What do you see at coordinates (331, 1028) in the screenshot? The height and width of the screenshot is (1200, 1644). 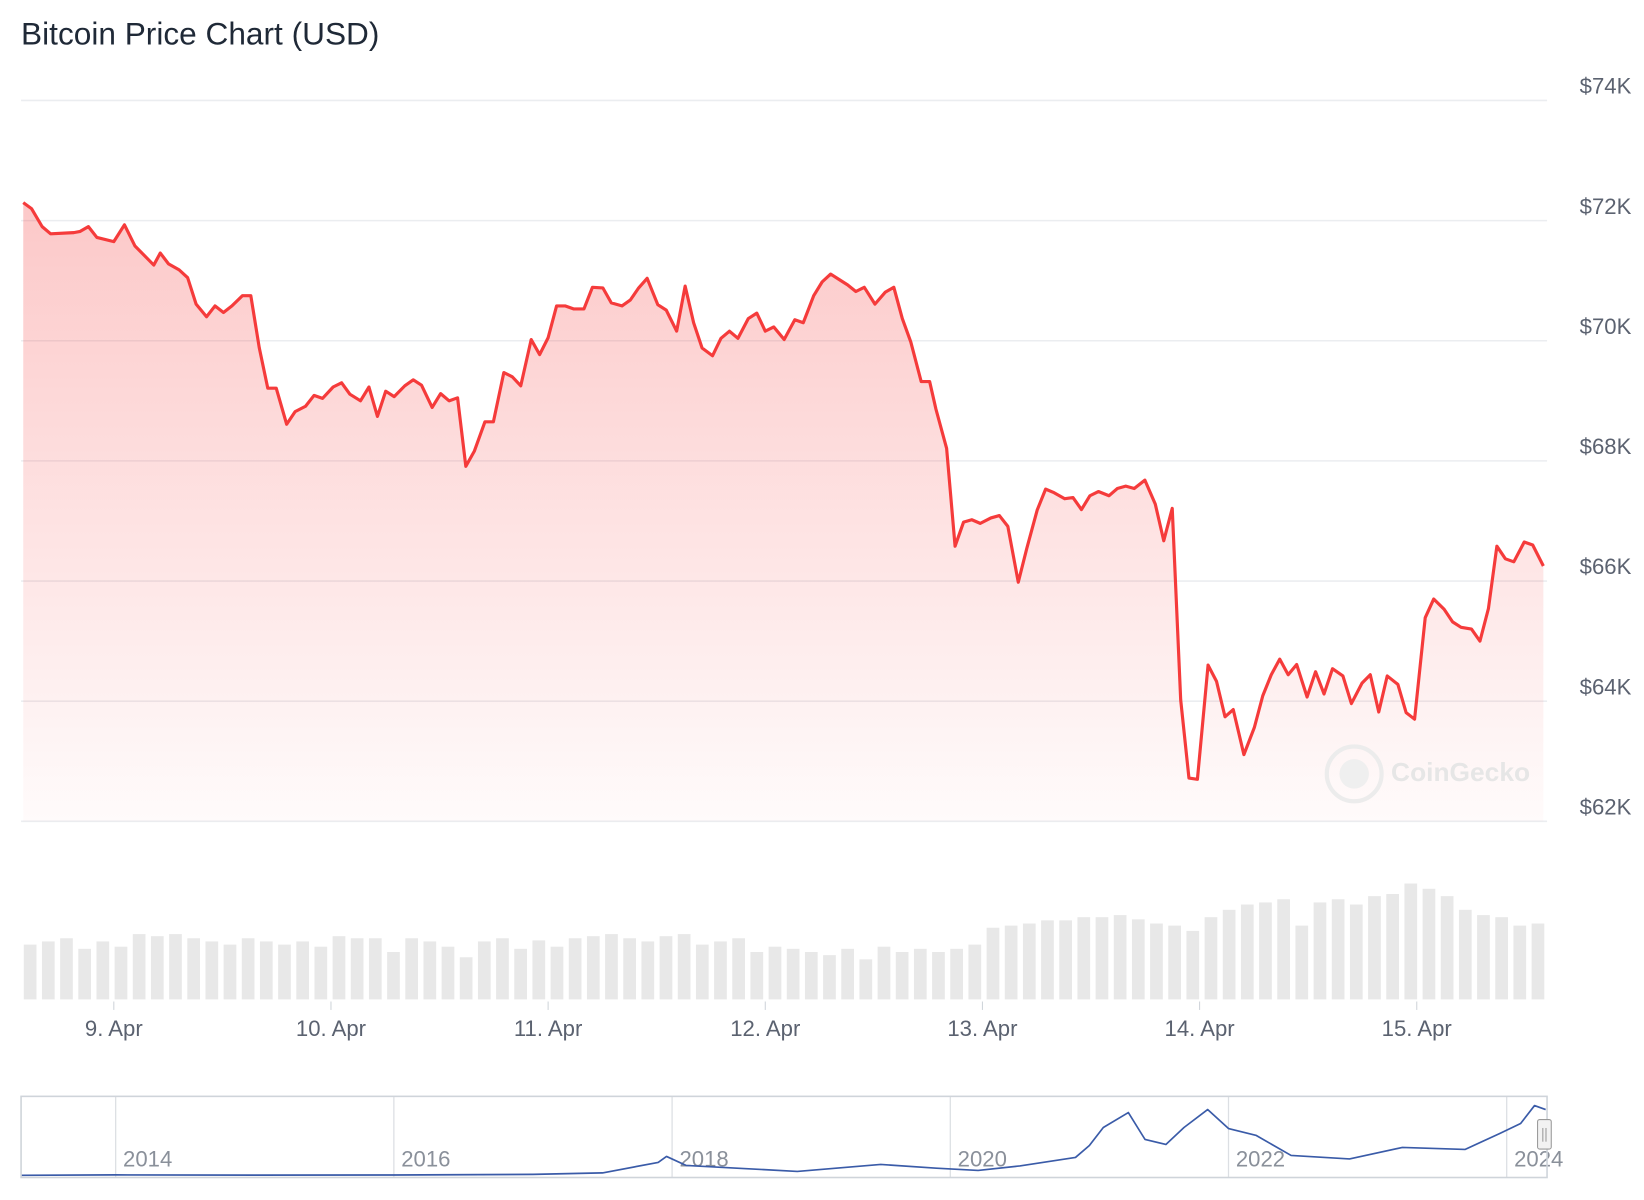 I see `x-tick-label: 10. Apr` at bounding box center [331, 1028].